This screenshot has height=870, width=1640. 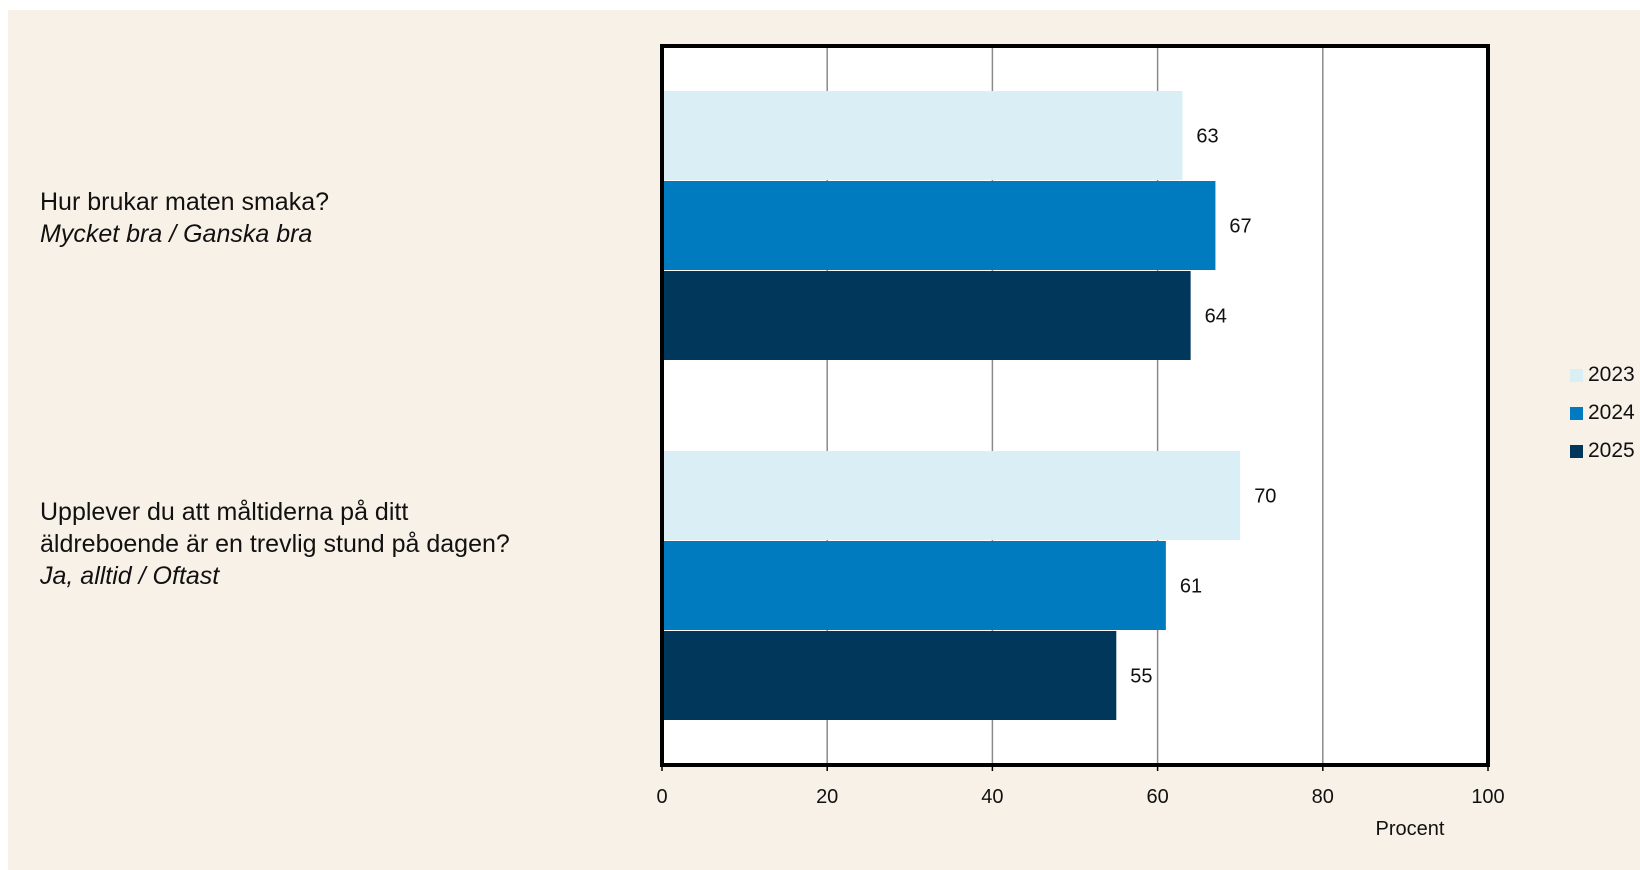 What do you see at coordinates (1410, 829) in the screenshot?
I see `x-axis-title: Procent` at bounding box center [1410, 829].